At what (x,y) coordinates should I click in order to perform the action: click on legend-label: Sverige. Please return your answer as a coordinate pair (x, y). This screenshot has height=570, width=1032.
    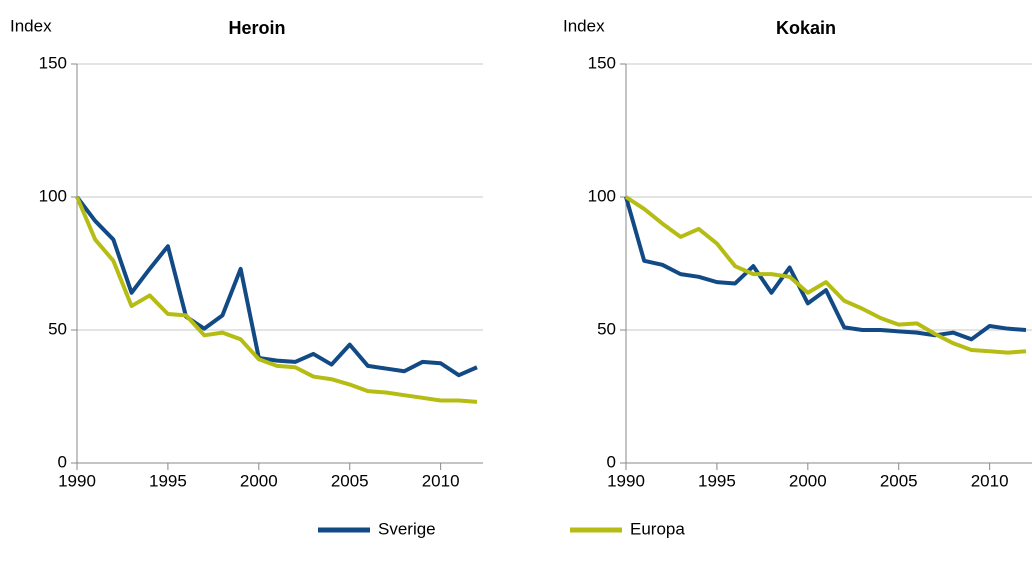
    Looking at the image, I should click on (407, 528).